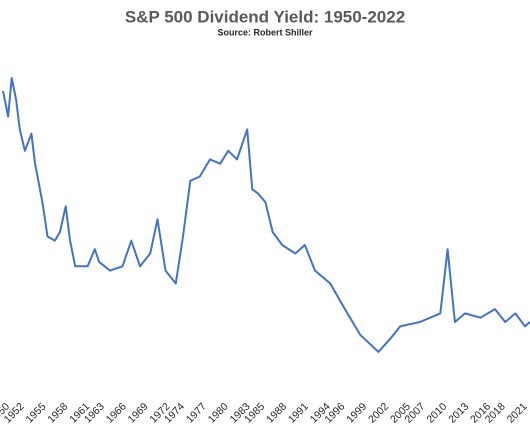 The height and width of the screenshot is (442, 530). Describe the element at coordinates (265, 32) in the screenshot. I see `chart-subtitle: Source: Robert Shiller` at that location.